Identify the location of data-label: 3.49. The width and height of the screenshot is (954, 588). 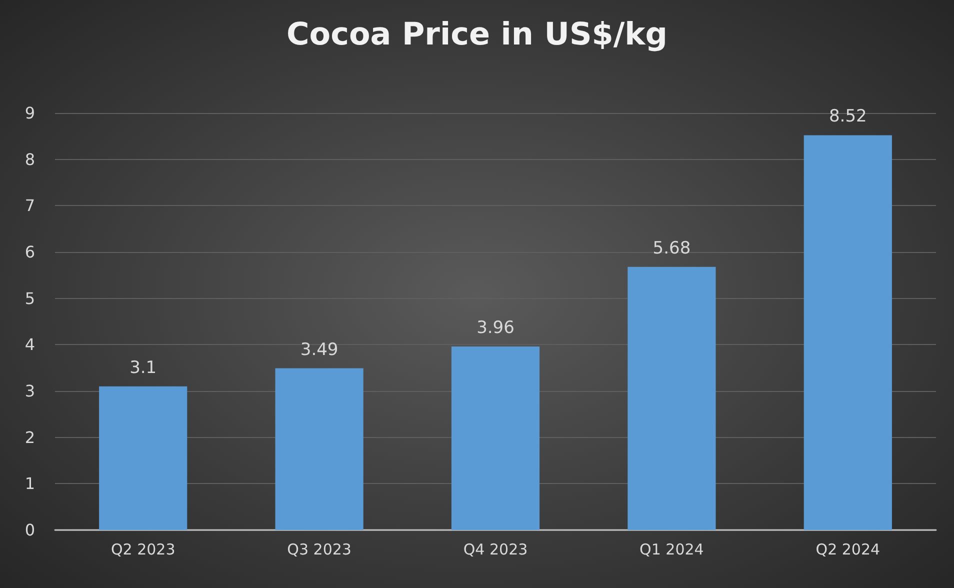
(319, 350).